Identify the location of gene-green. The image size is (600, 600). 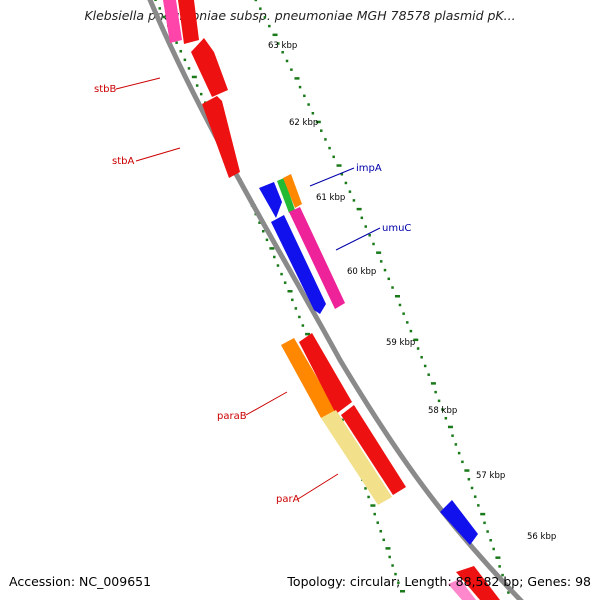
(286, 195).